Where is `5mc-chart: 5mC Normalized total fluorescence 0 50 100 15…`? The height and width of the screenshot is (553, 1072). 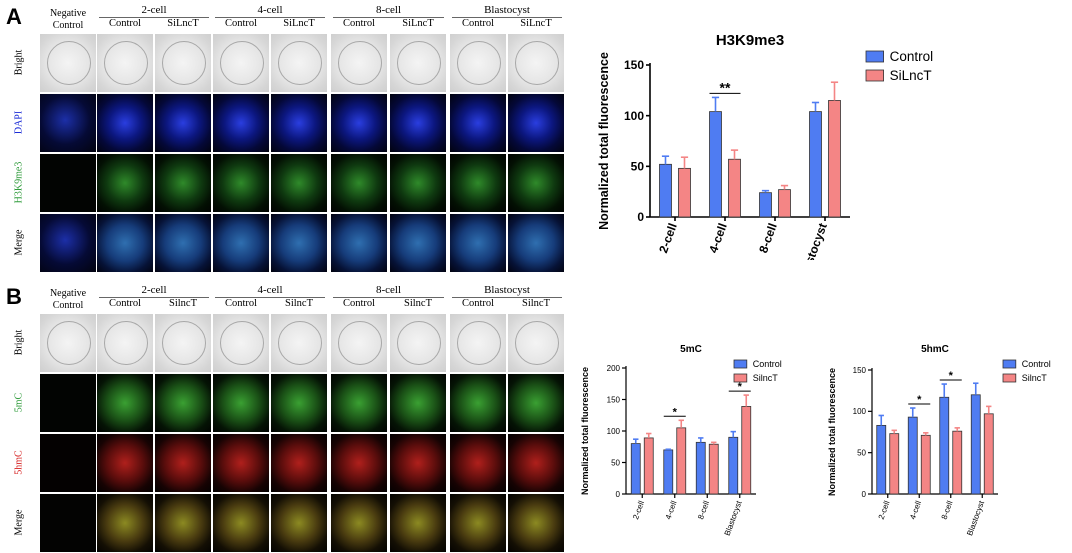
5mc-chart: 5mC Normalized total fluorescence 0 50 100 15… is located at coordinates (681, 440).